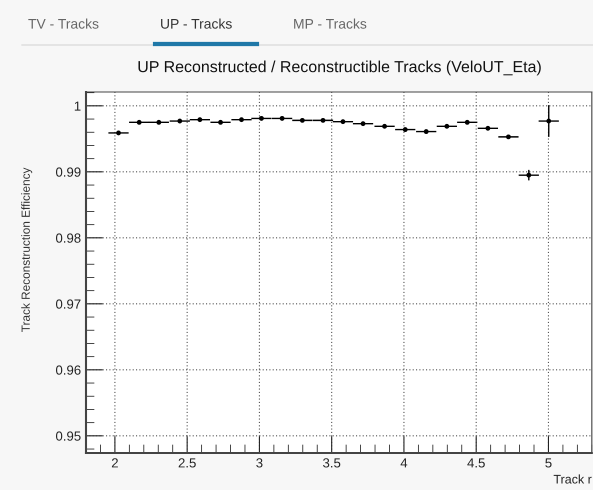  What do you see at coordinates (196, 23) in the screenshot?
I see `text: UP - Tracks` at bounding box center [196, 23].